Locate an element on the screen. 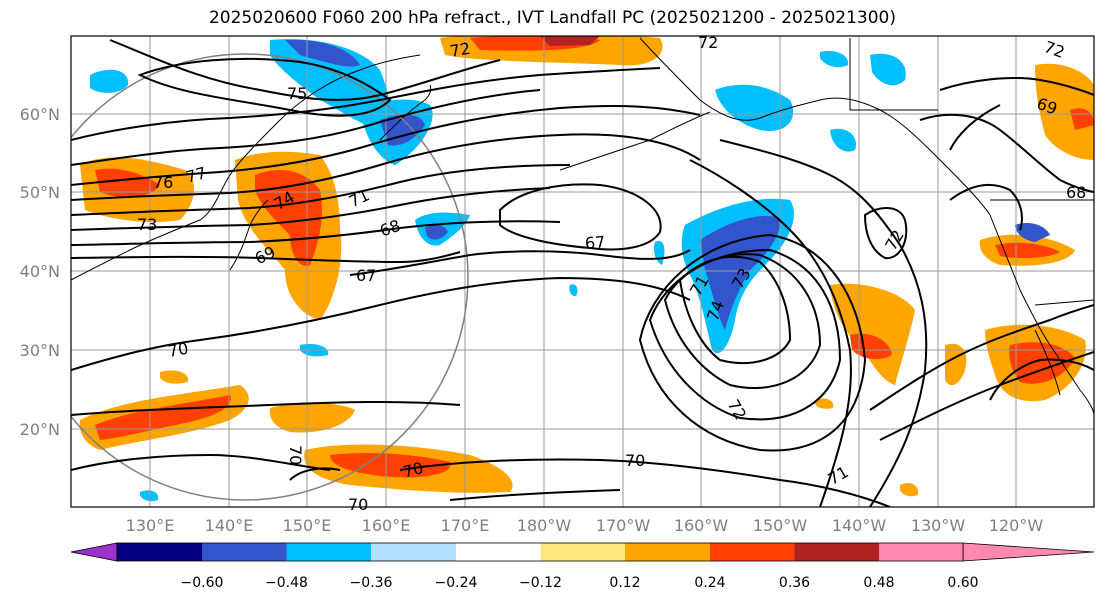  lon-label: 130°W is located at coordinates (938, 525).